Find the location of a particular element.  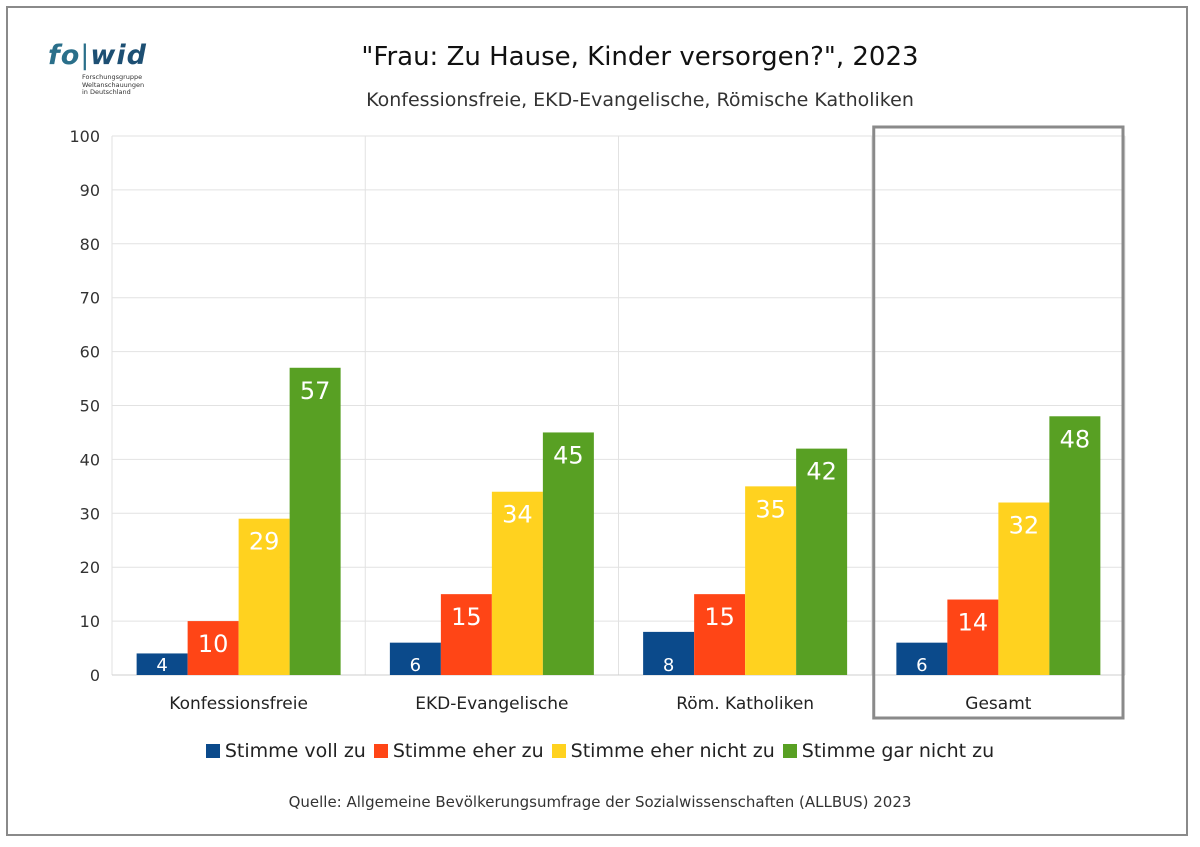

legend-item: Stimme eher zu is located at coordinates (458, 751).